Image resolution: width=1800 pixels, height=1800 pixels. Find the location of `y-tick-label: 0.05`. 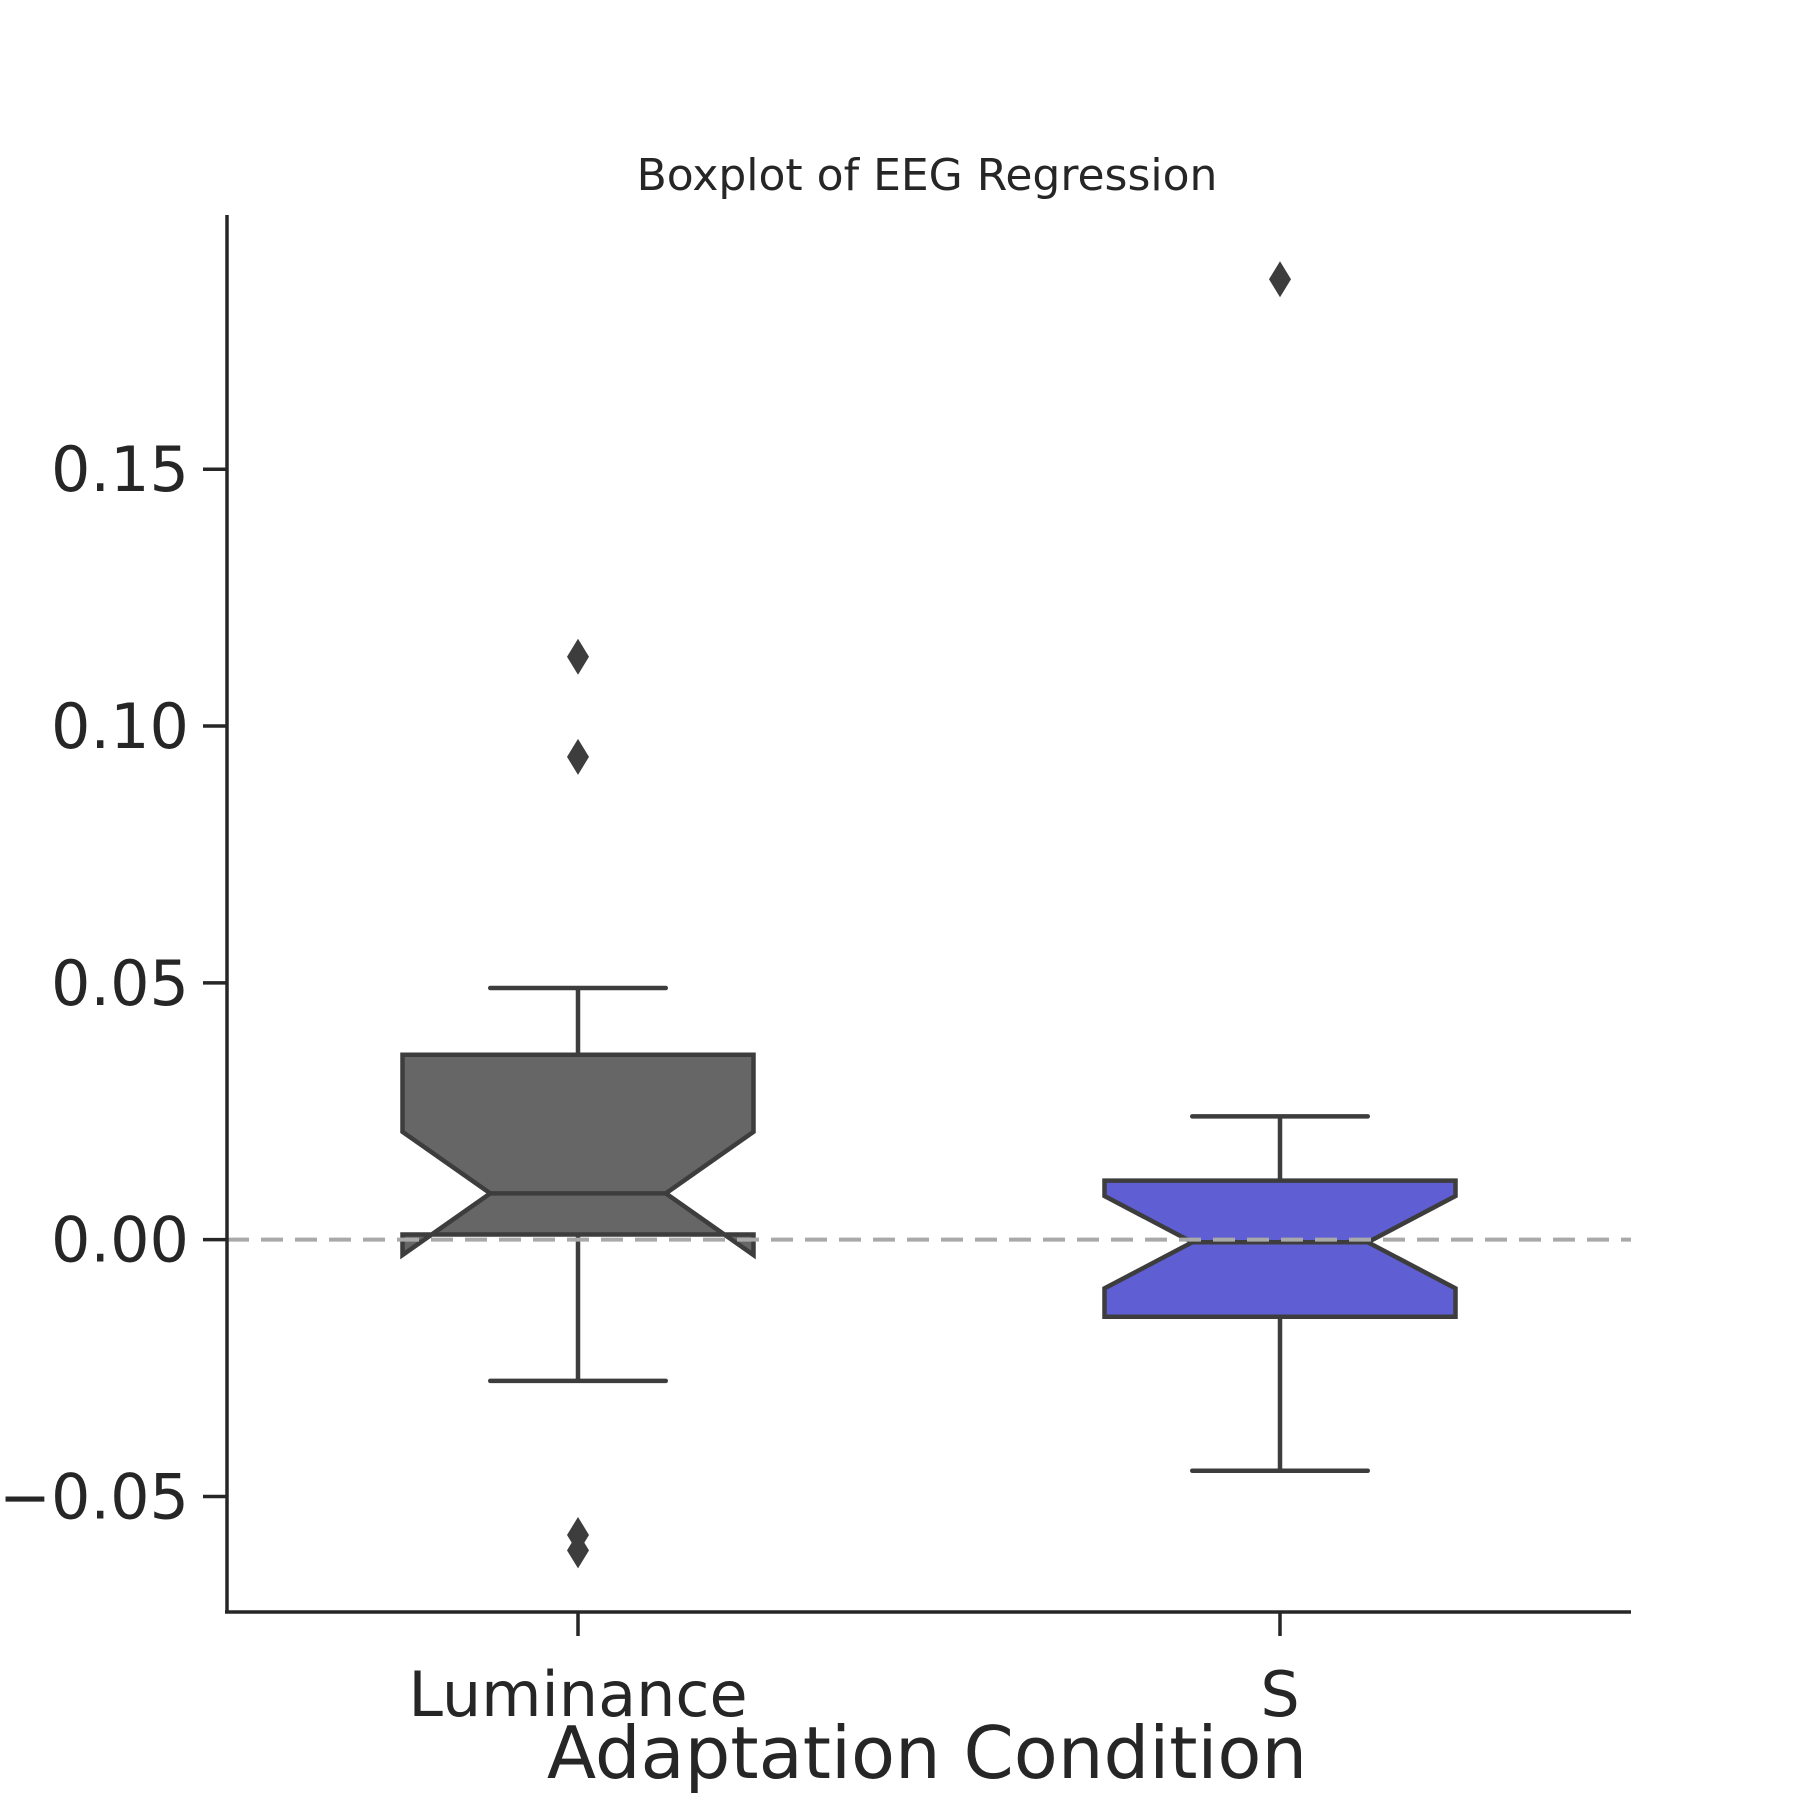

y-tick-label: 0.05 is located at coordinates (120, 983).